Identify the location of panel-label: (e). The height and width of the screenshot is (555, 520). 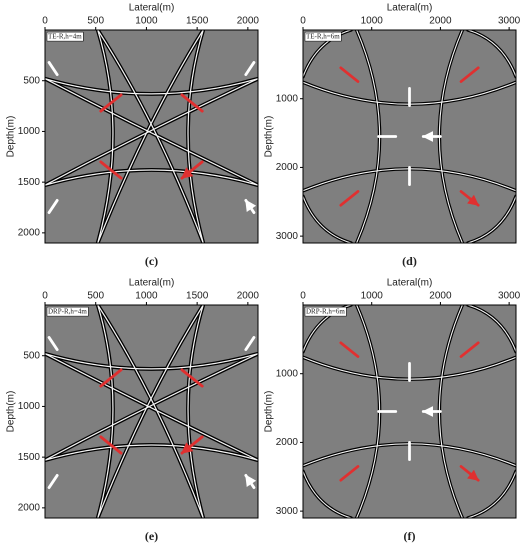
(151, 536).